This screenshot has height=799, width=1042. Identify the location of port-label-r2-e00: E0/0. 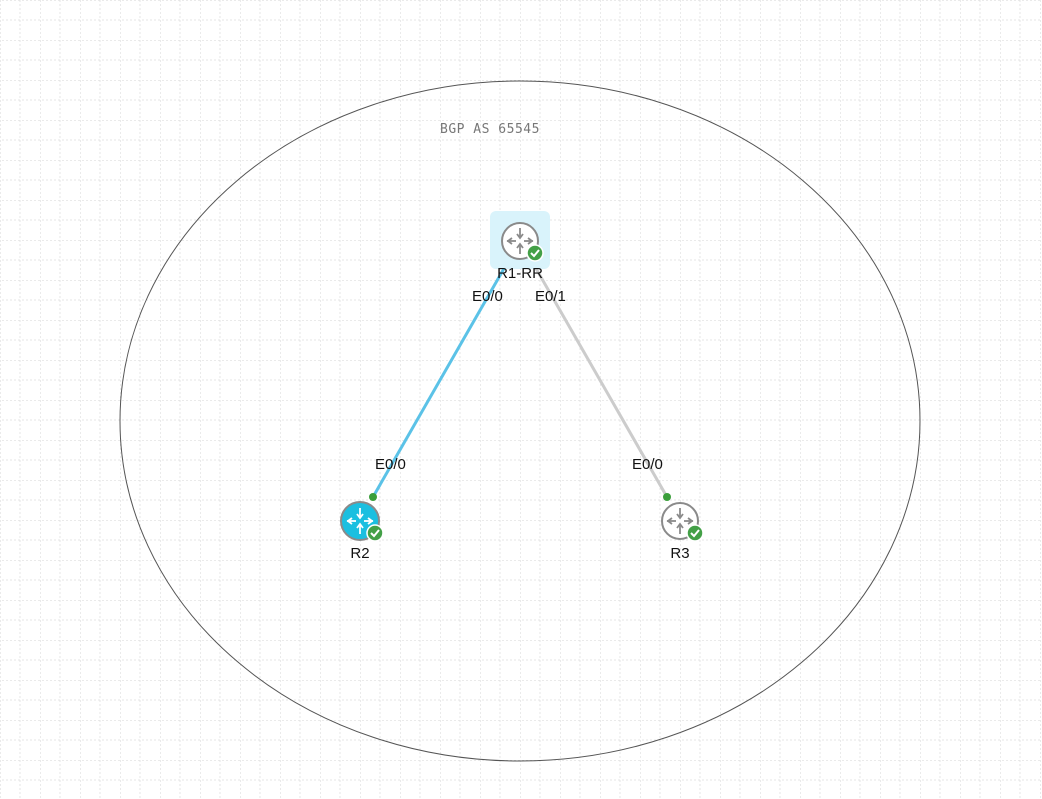
(390, 464).